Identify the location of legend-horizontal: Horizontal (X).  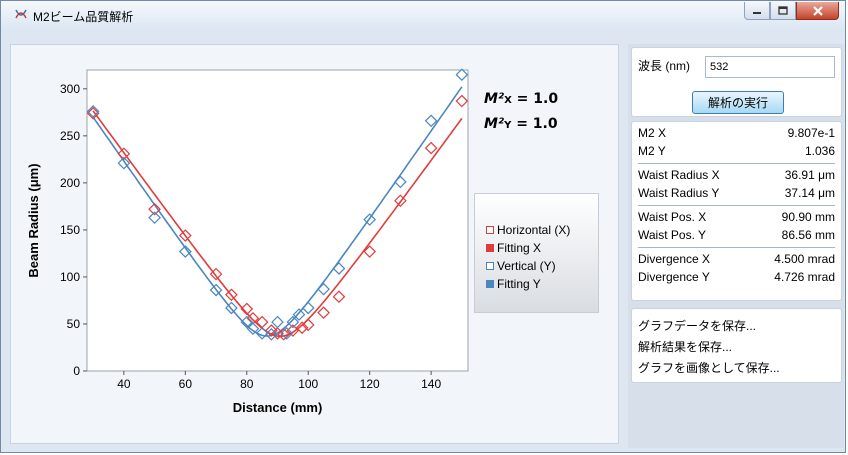
(528, 230).